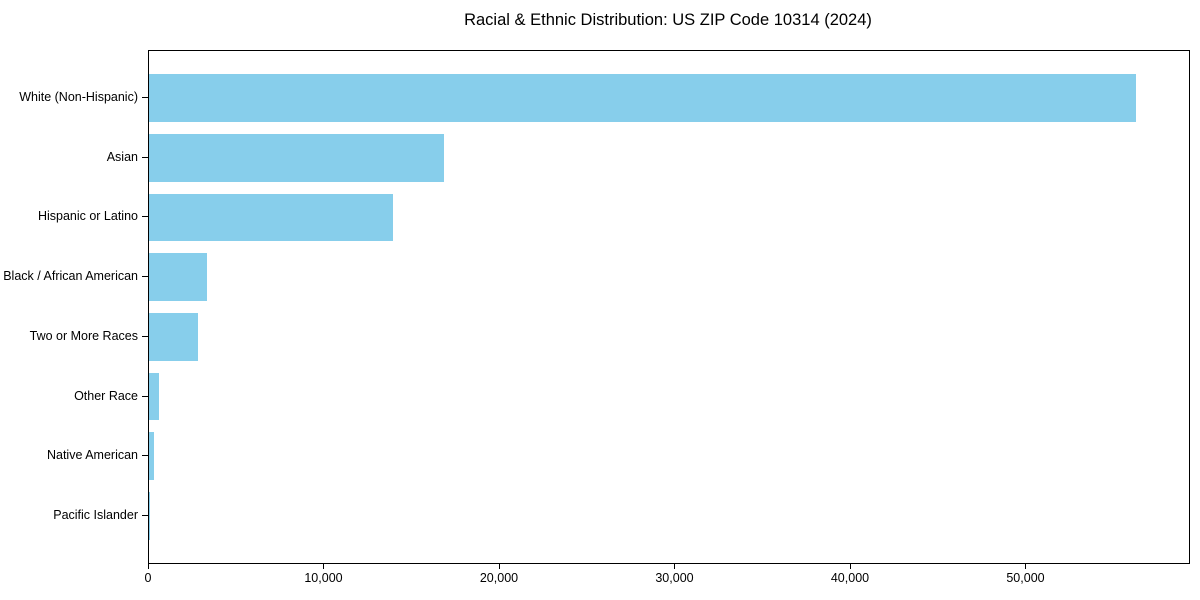 The image size is (1200, 600). What do you see at coordinates (148, 578) in the screenshot?
I see `x-tick-label: 0` at bounding box center [148, 578].